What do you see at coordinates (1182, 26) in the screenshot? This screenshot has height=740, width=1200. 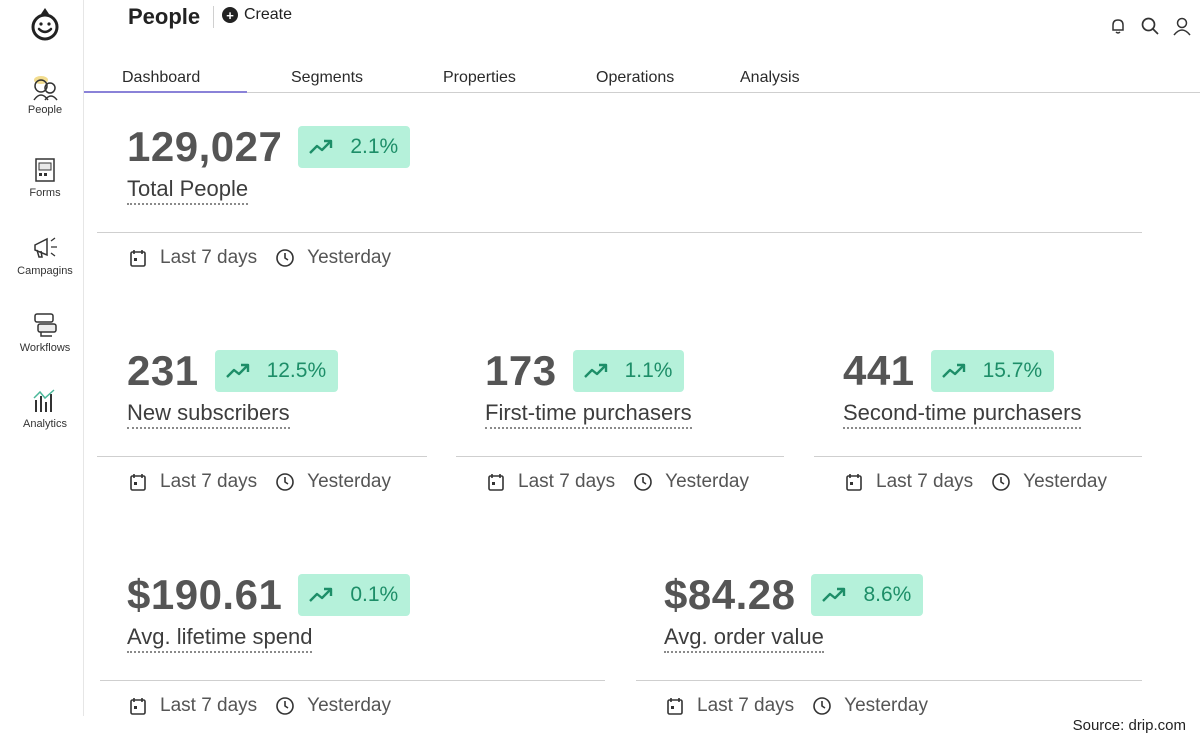 I see `user-icon` at bounding box center [1182, 26].